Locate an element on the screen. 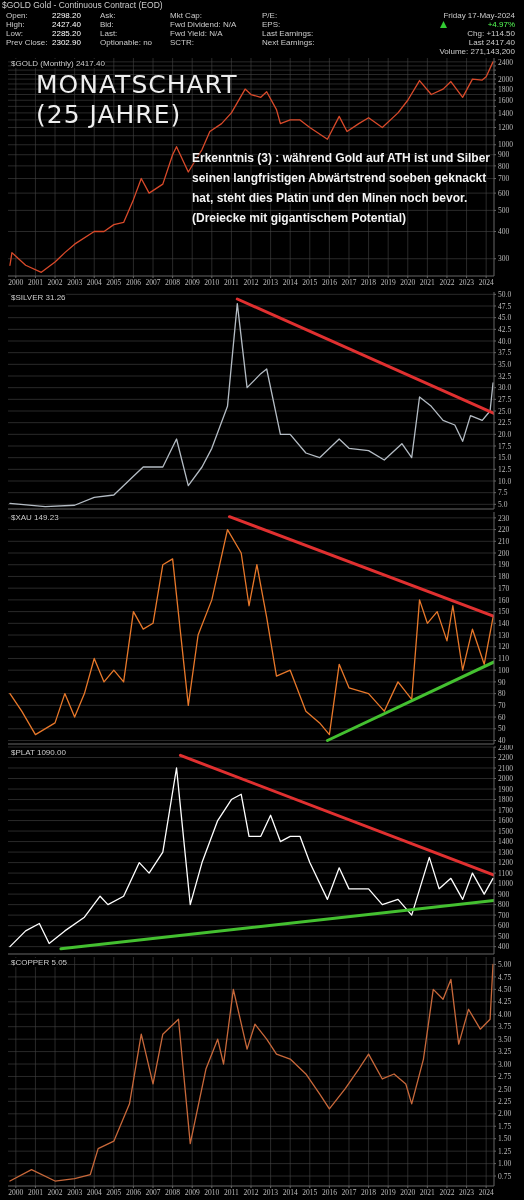  line-series is located at coordinates (251, 857).